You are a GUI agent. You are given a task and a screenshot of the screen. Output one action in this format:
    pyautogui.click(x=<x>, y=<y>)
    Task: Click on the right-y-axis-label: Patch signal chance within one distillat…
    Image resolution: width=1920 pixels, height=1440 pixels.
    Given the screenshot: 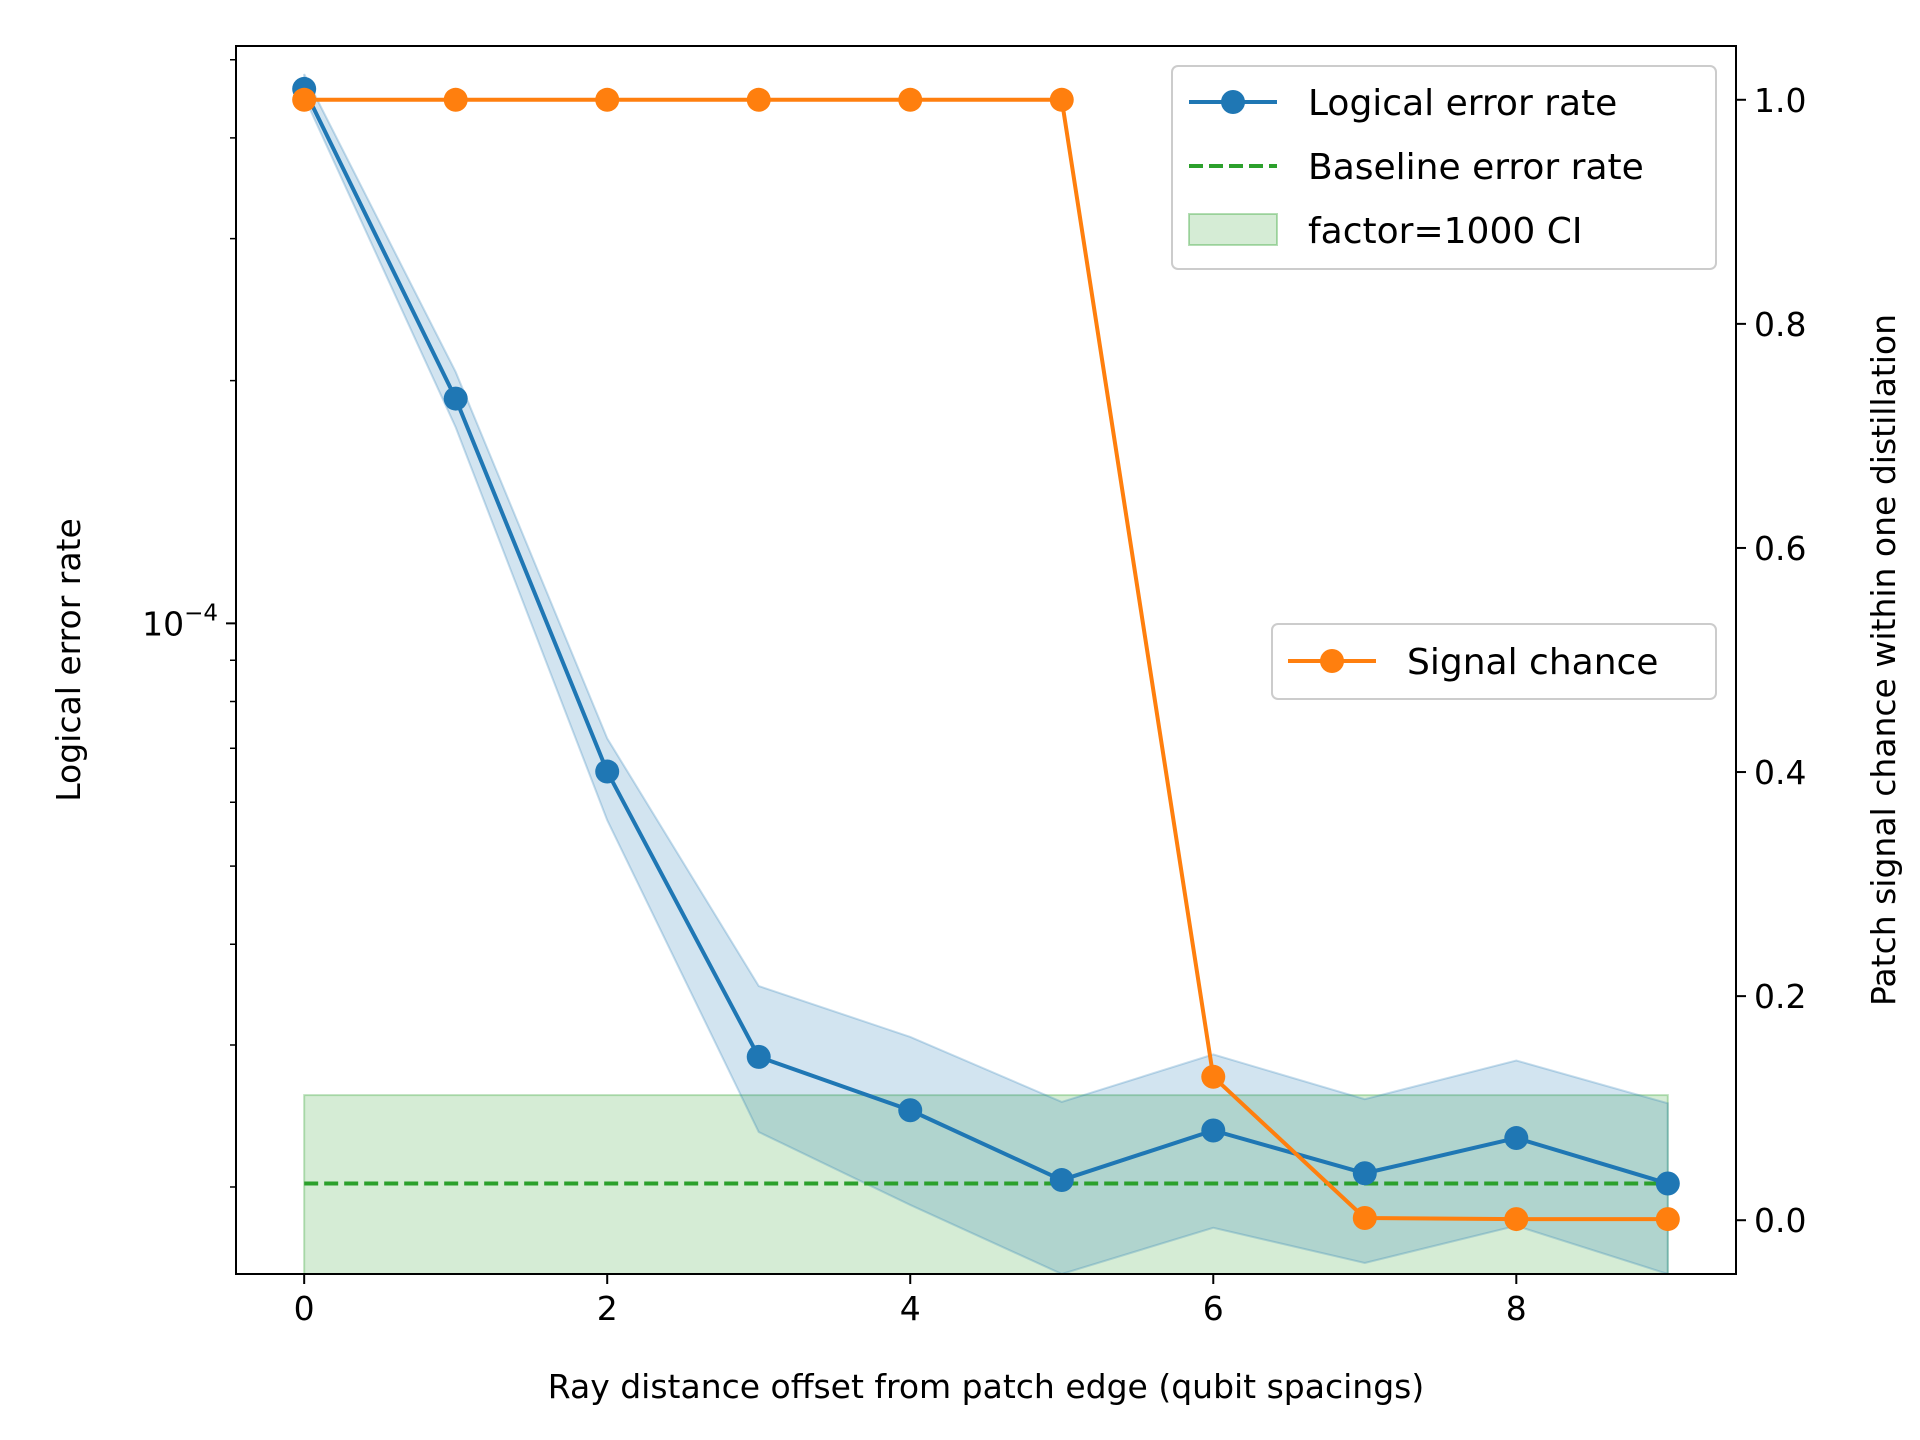 What is the action you would take?
    pyautogui.click(x=1883, y=660)
    